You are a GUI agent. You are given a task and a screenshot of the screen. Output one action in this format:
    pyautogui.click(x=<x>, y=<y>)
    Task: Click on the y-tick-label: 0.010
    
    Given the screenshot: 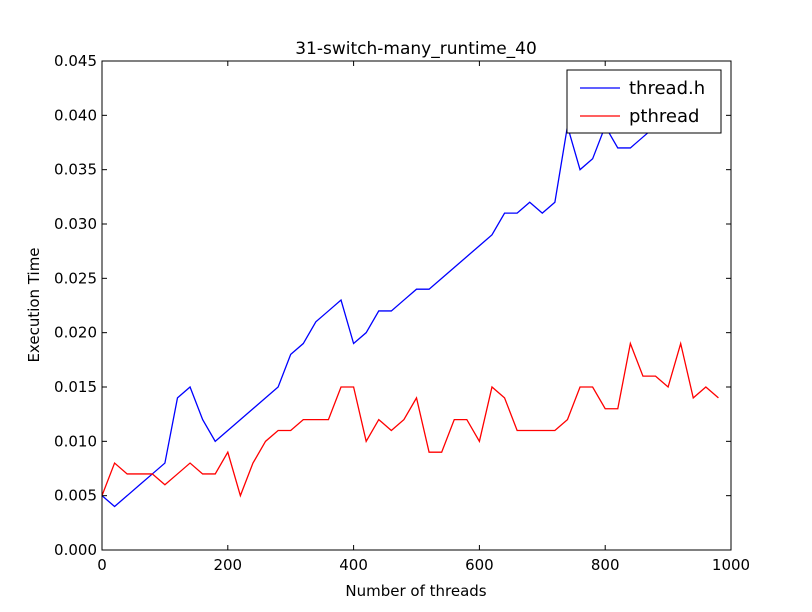 What is the action you would take?
    pyautogui.click(x=75, y=441)
    